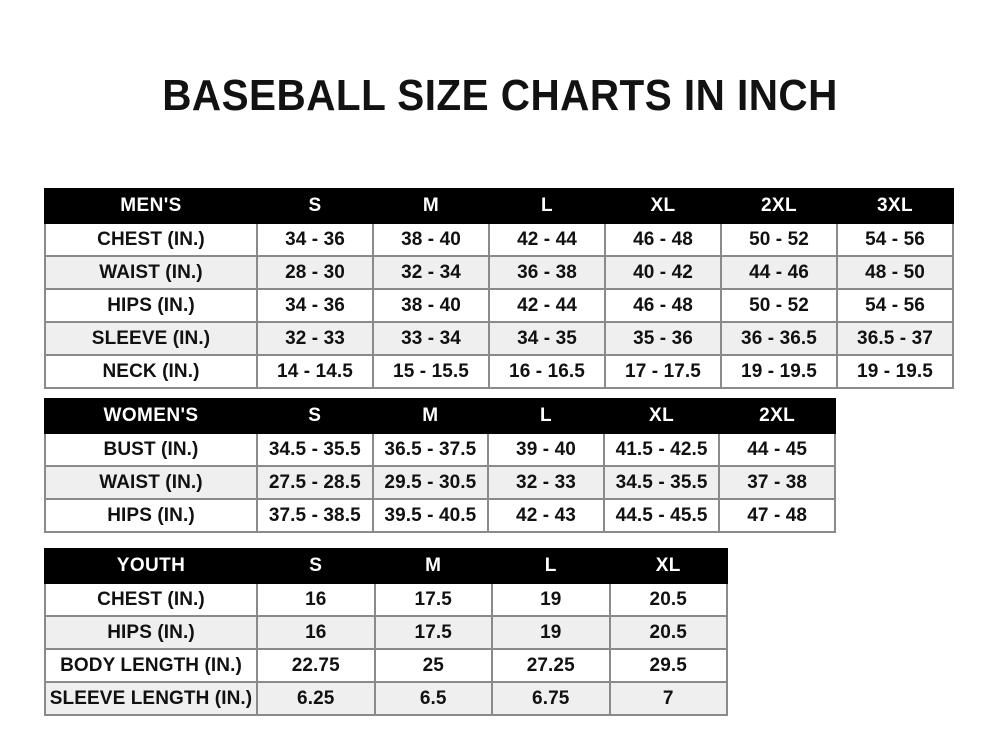 This screenshot has width=1000, height=752. Describe the element at coordinates (547, 338) in the screenshot. I see `measurement-cell: 34 - 35` at that location.